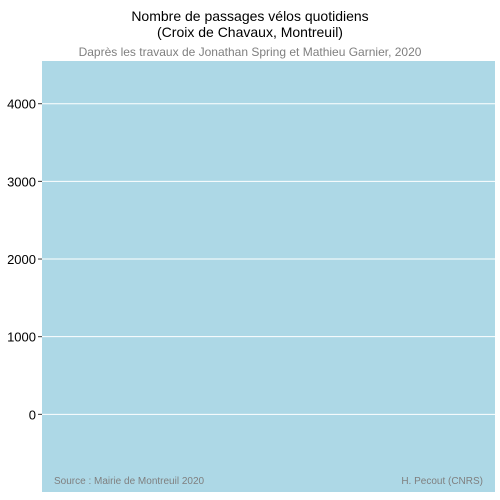 This screenshot has height=500, width=500. I want to click on source-caption: Source : Mairie de Montreuil 2020, so click(129, 481).